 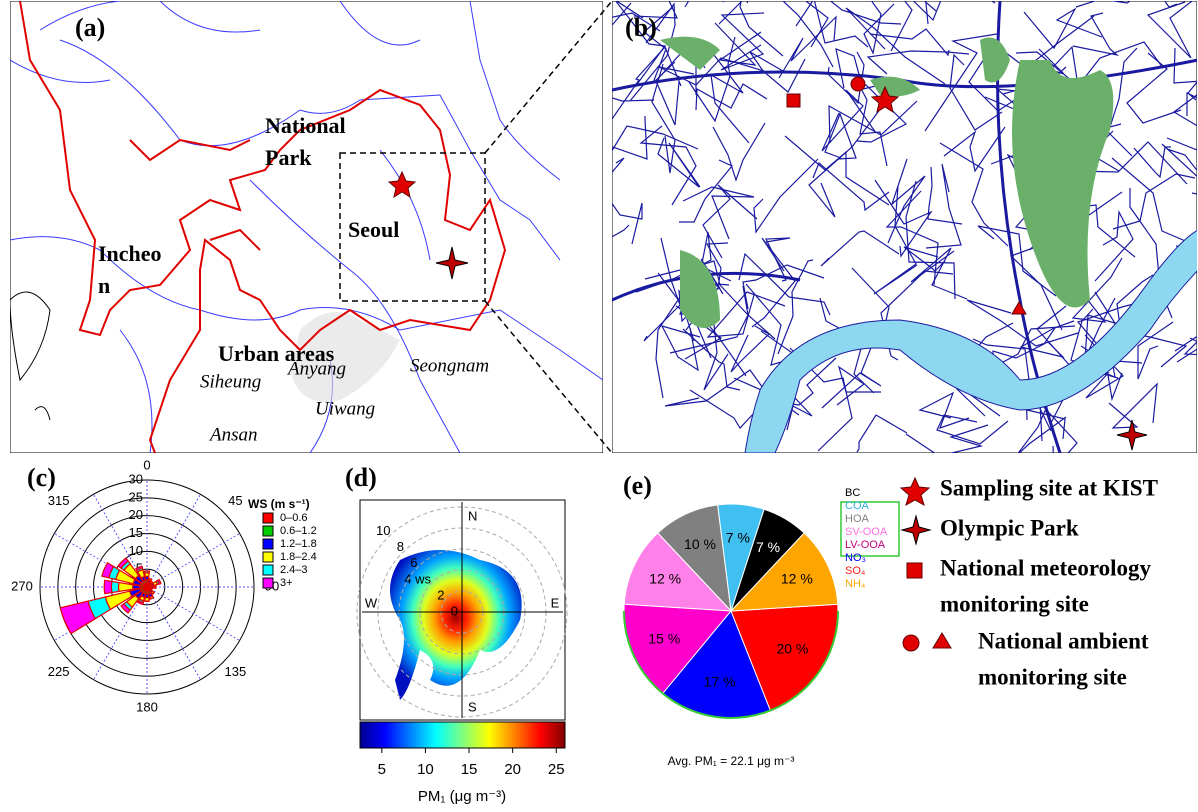 I want to click on r-tick-label: 15, so click(x=136, y=532).